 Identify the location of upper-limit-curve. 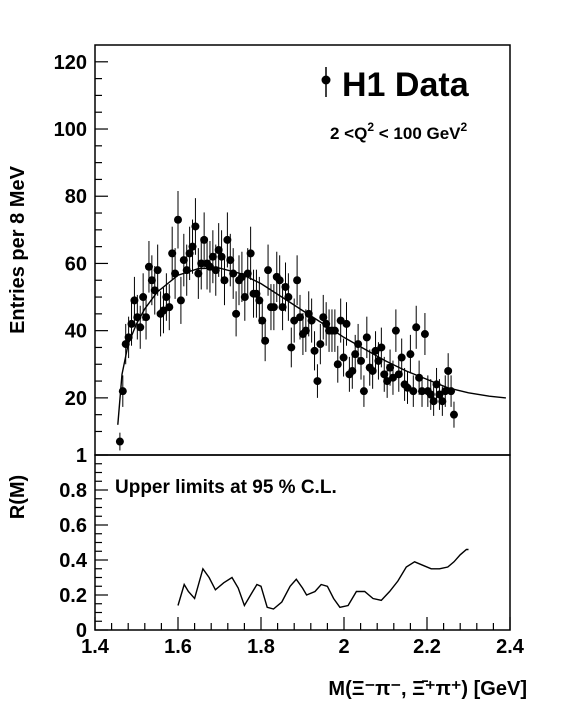
(323, 579).